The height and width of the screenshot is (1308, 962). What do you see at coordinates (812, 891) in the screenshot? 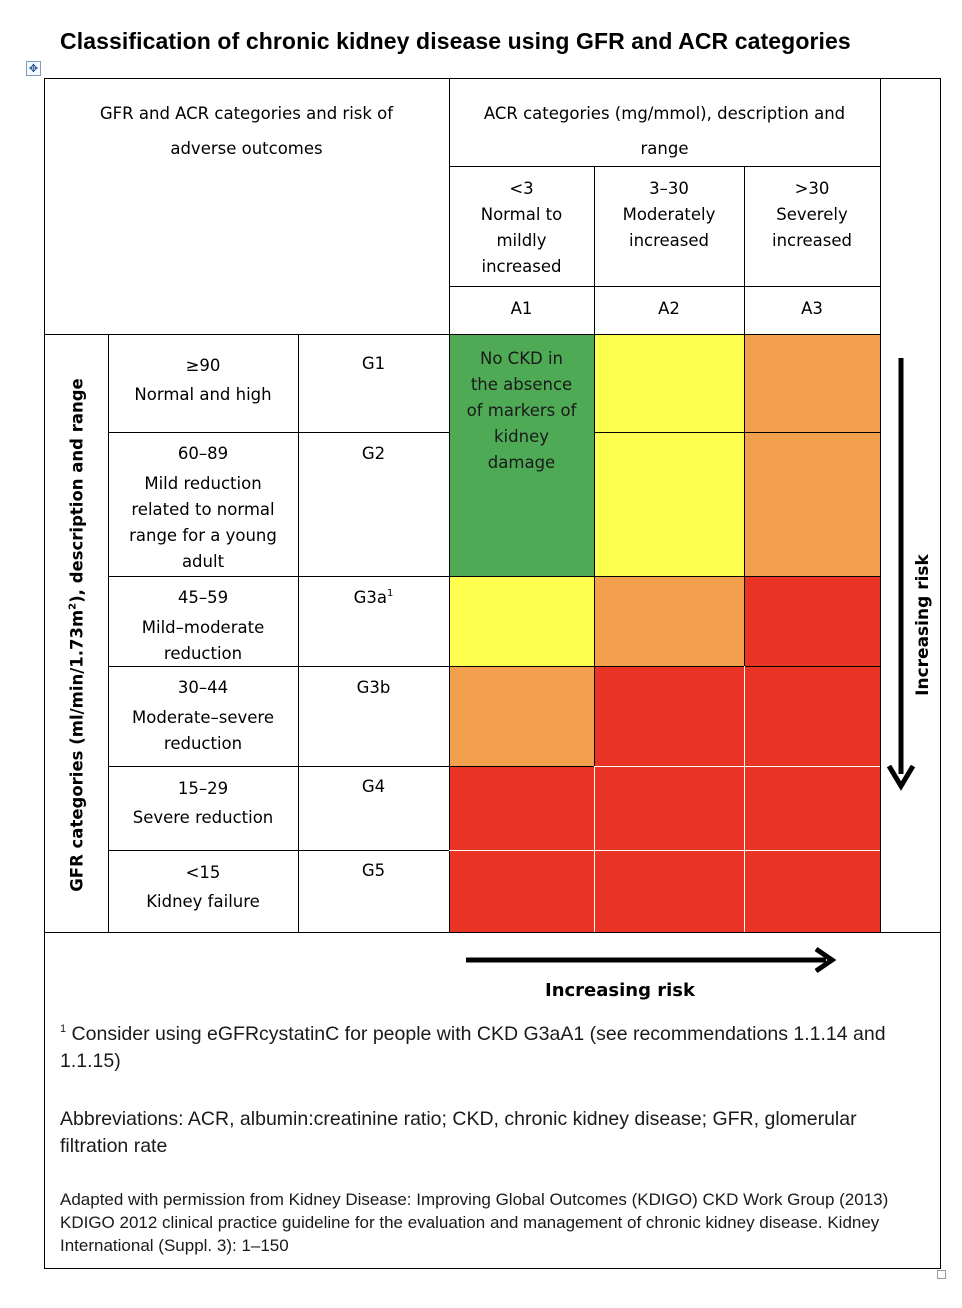
I see `risk-cell-g6-a3` at bounding box center [812, 891].